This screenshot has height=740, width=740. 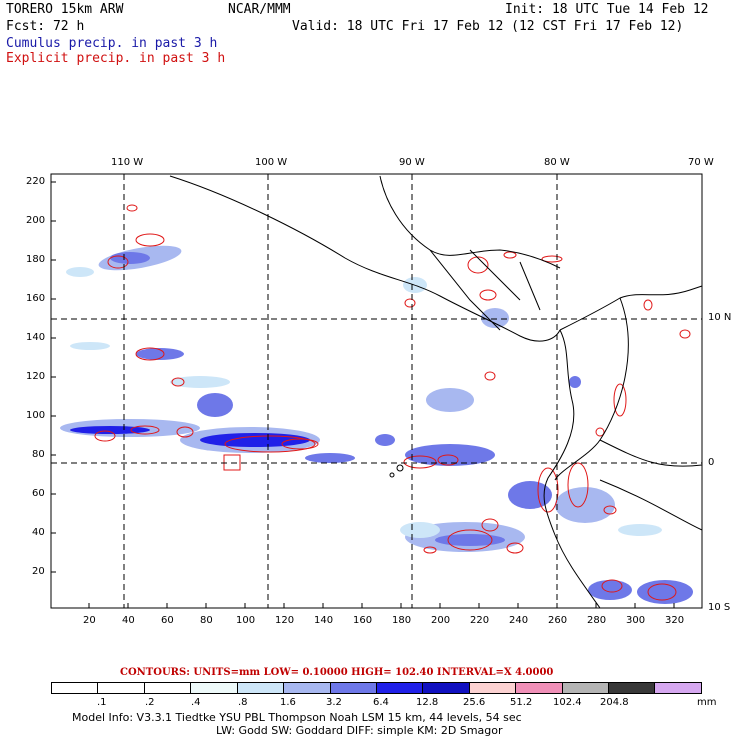 What do you see at coordinates (45, 26) in the screenshot?
I see `forecast-hour: Fcst: 72 h` at bounding box center [45, 26].